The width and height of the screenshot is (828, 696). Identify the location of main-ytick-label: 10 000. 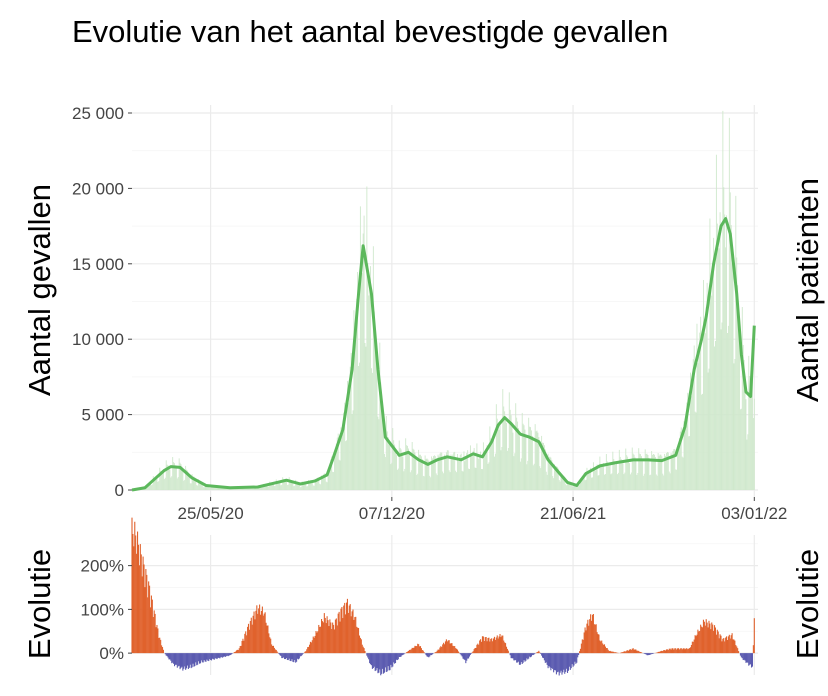
(98, 339).